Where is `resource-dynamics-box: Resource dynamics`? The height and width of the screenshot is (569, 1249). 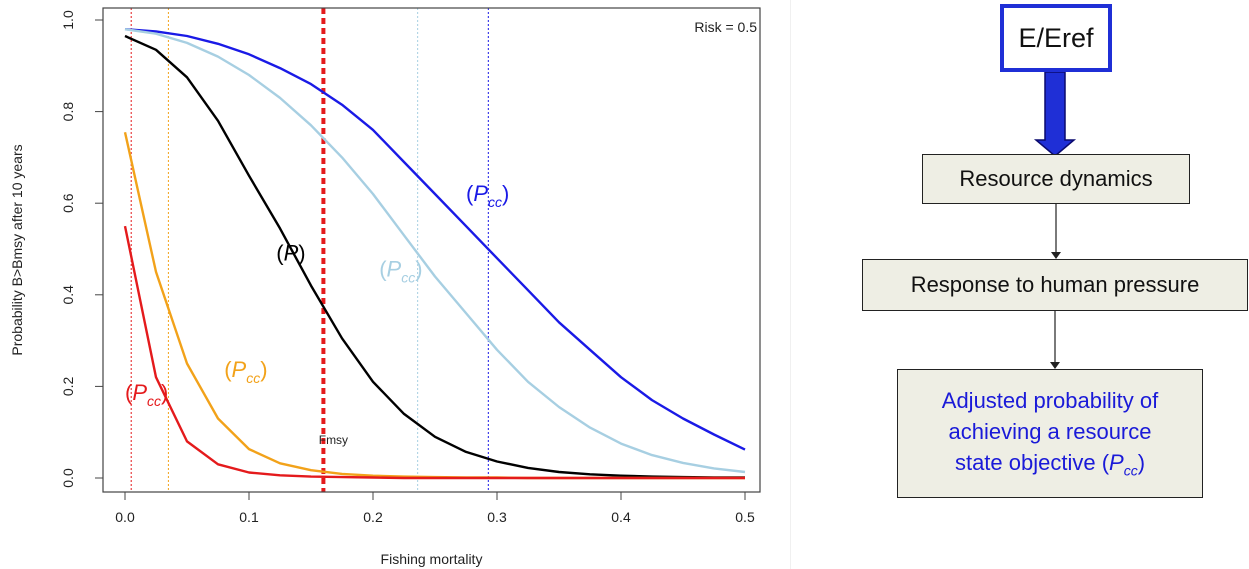
resource-dynamics-box: Resource dynamics is located at coordinates (1056, 179).